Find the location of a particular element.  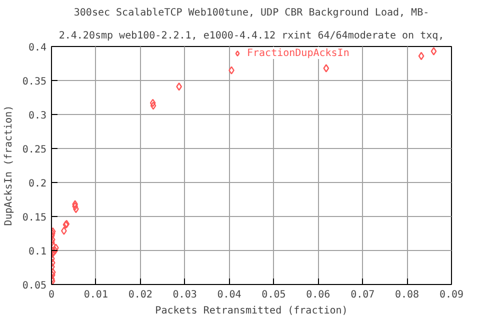

x-tick-label: 0.02 is located at coordinates (140, 295).